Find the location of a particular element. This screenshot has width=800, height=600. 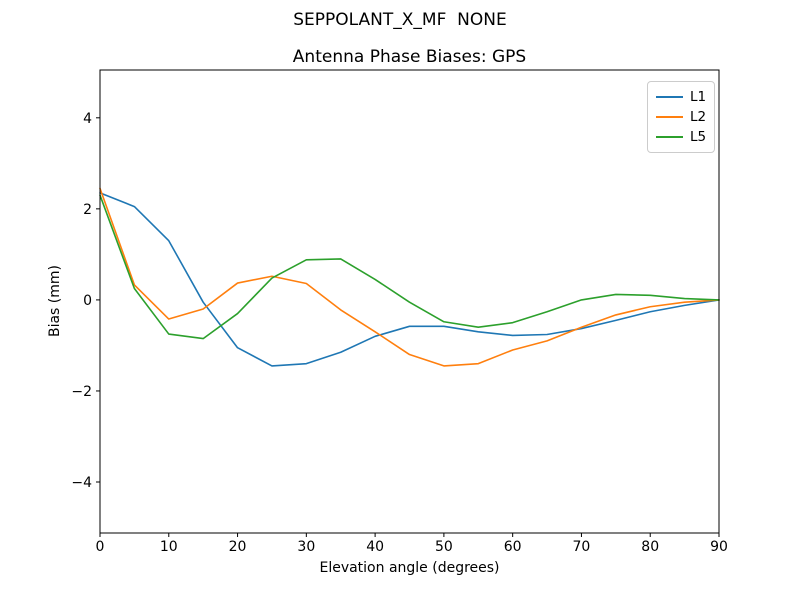

x-tick-label: 90 is located at coordinates (719, 547).